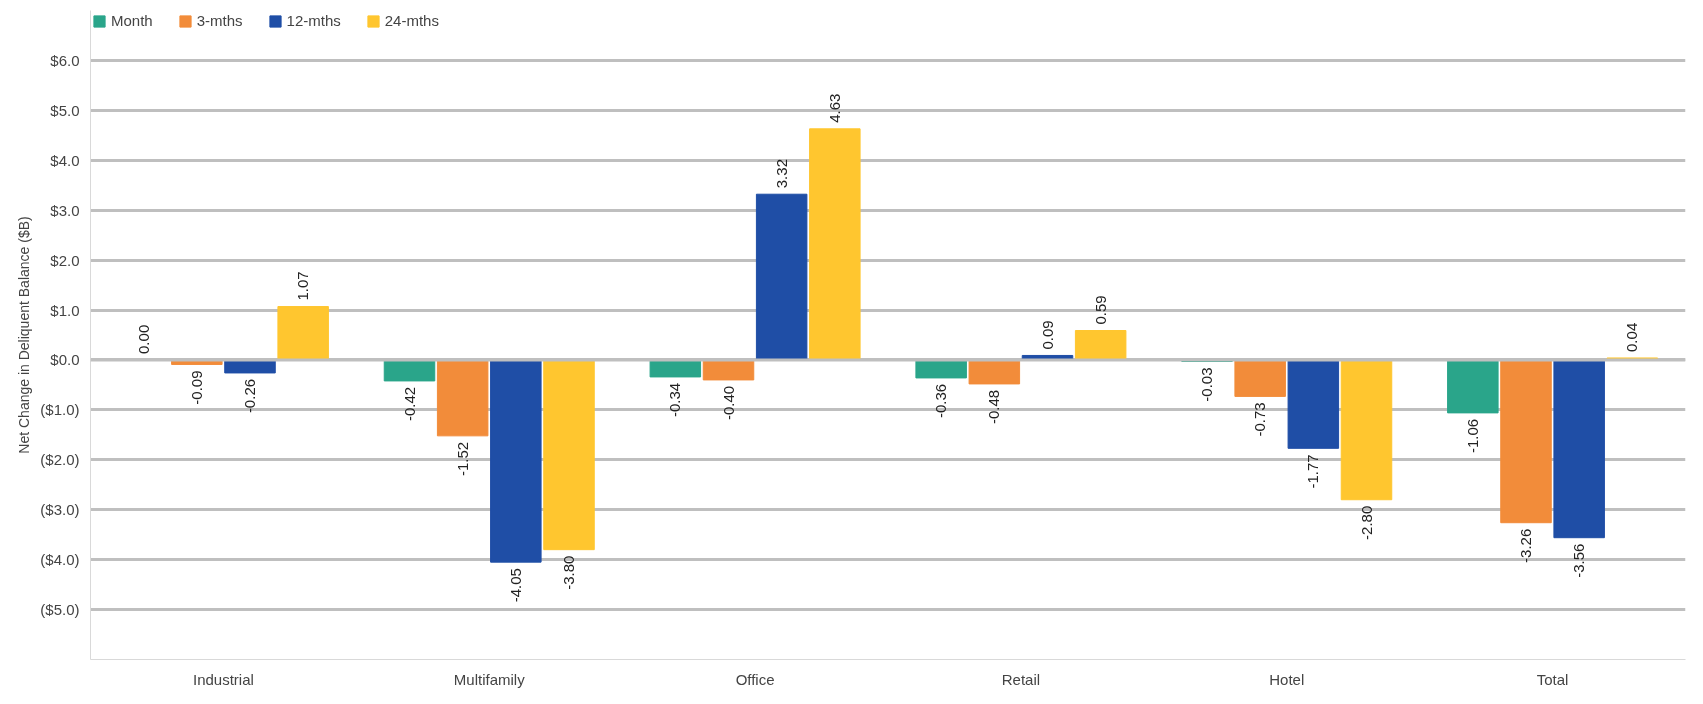 The width and height of the screenshot is (1703, 704). What do you see at coordinates (219, 20) in the screenshot?
I see `legend-label: 3-mths` at bounding box center [219, 20].